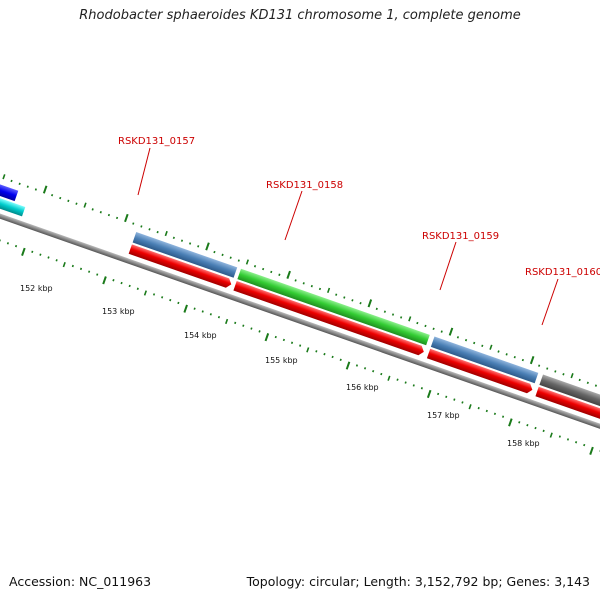 This screenshot has width=600, height=600. Describe the element at coordinates (562, 272) in the screenshot. I see `gene-label-rskd131-0160: RSKD131_0160` at that location.